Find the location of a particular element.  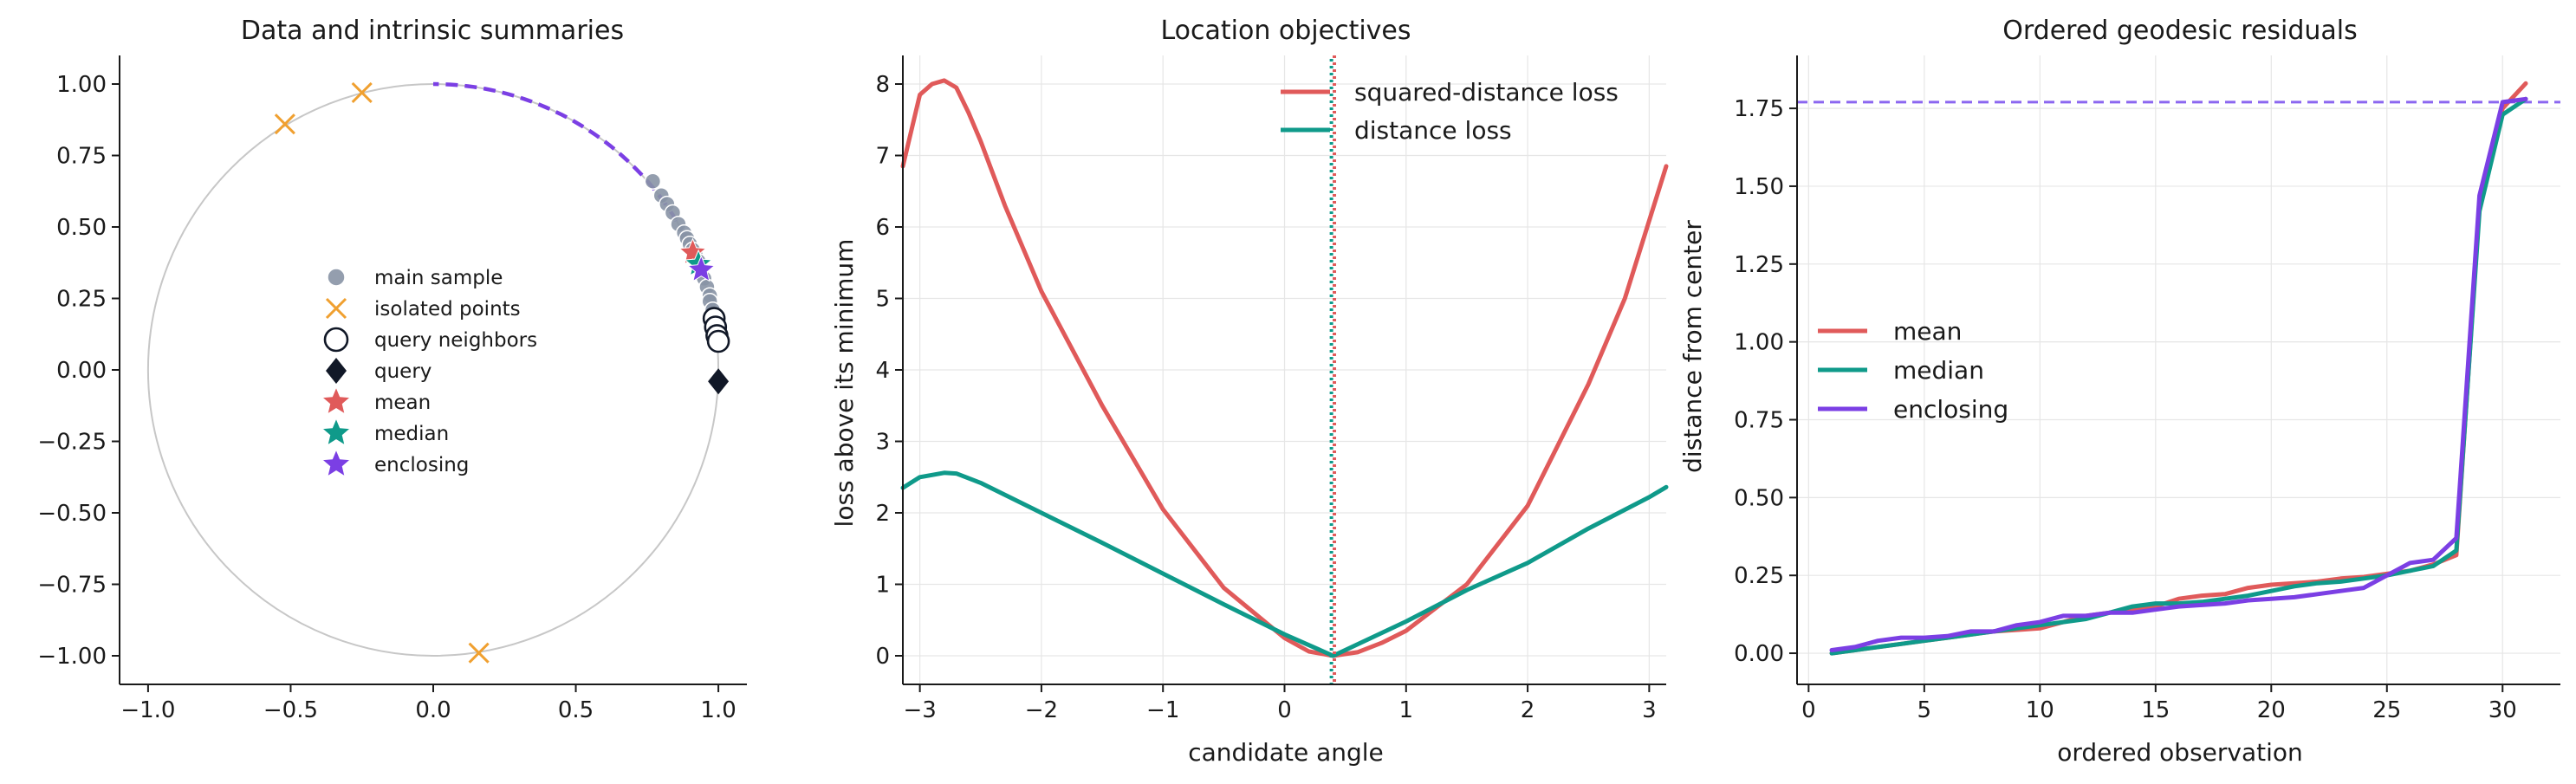

legend-marker-query-neighbors is located at coordinates (336, 340).